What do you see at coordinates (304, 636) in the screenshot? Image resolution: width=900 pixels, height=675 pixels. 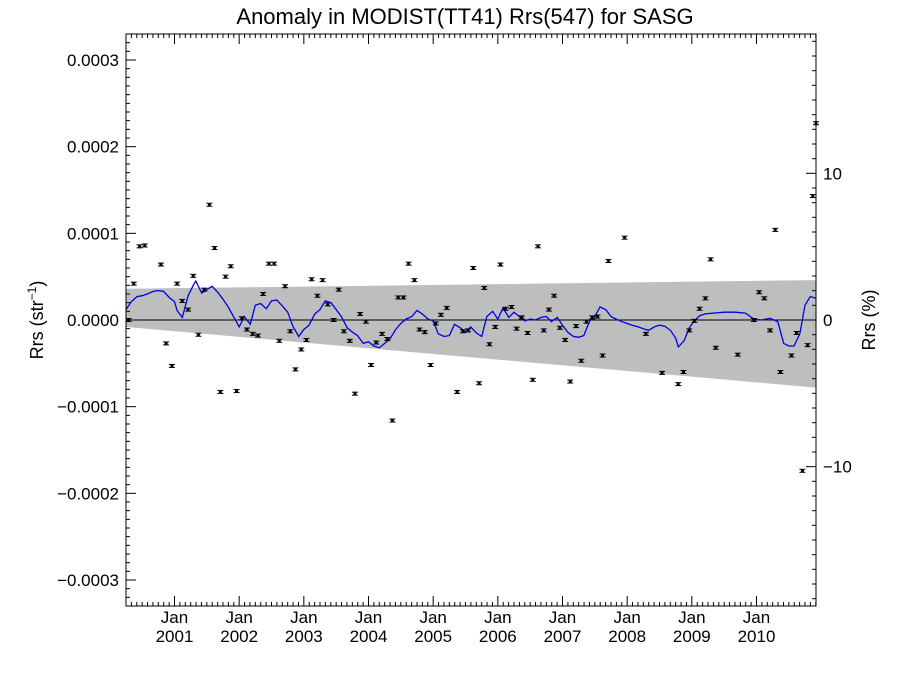 I see `x-tick-label-year: 2003` at bounding box center [304, 636].